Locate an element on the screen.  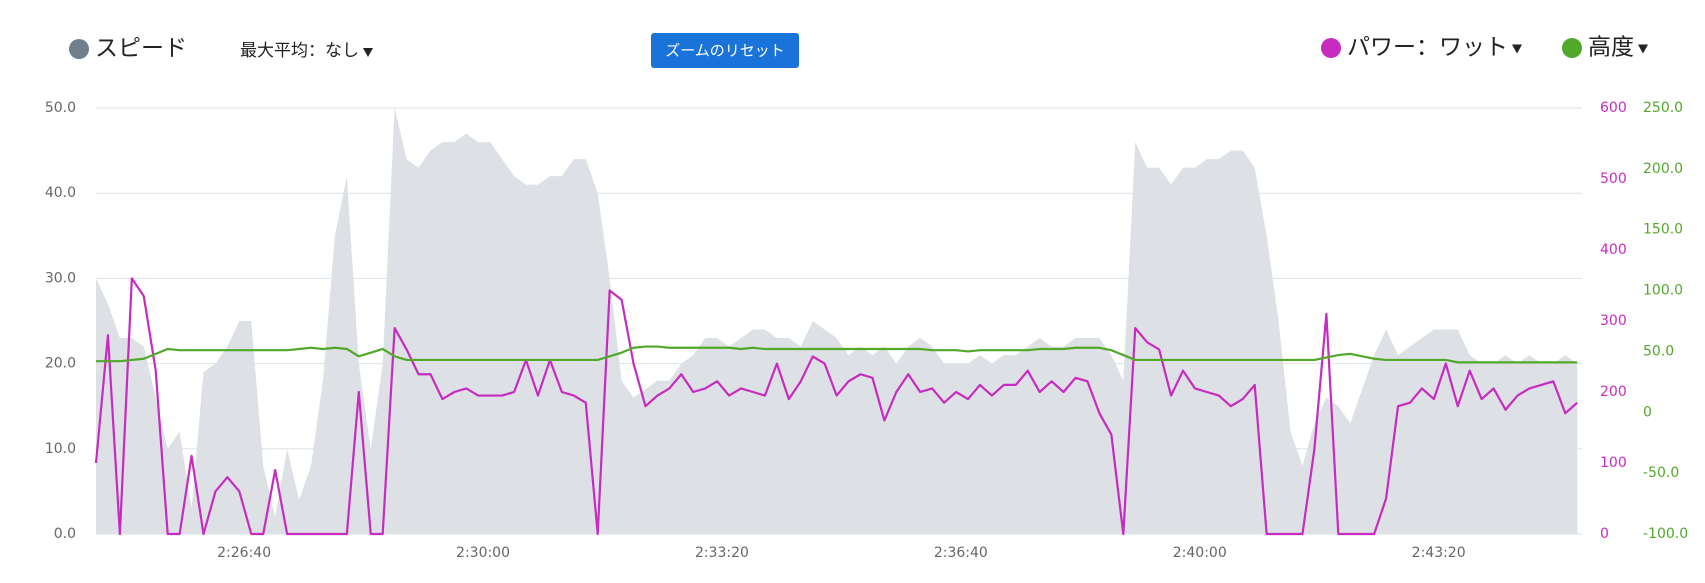
x-tick-label: 2:43:20 is located at coordinates (1439, 553).